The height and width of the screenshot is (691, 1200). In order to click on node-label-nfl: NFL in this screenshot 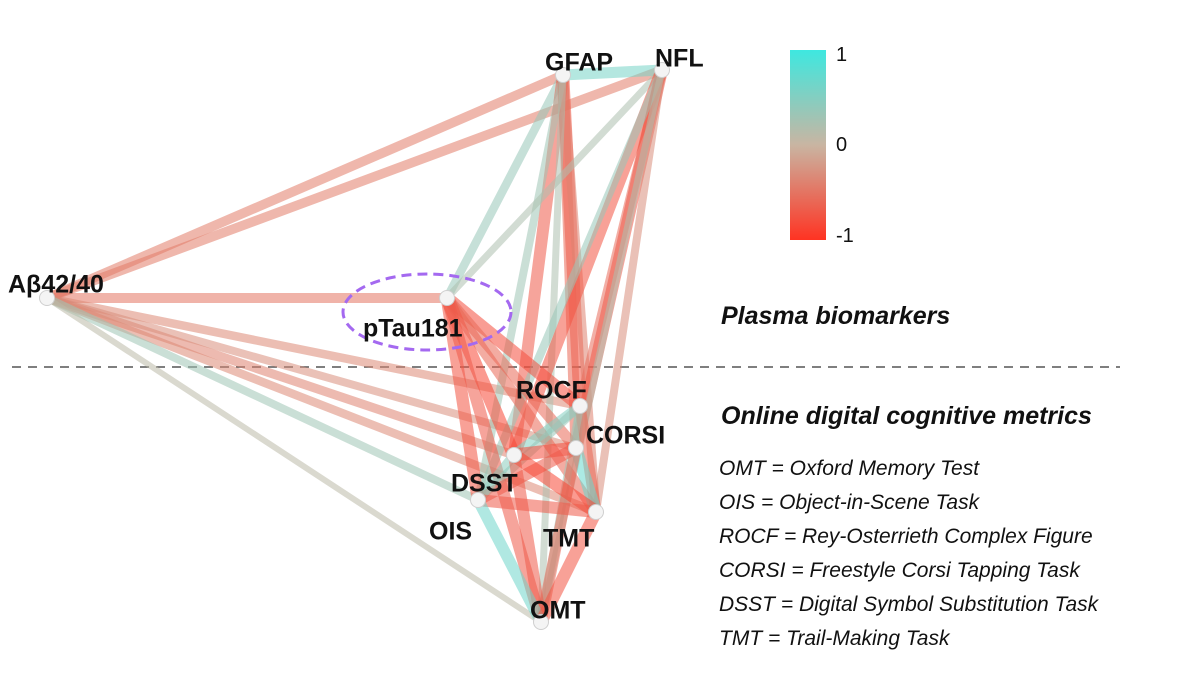, I will do `click(679, 59)`.